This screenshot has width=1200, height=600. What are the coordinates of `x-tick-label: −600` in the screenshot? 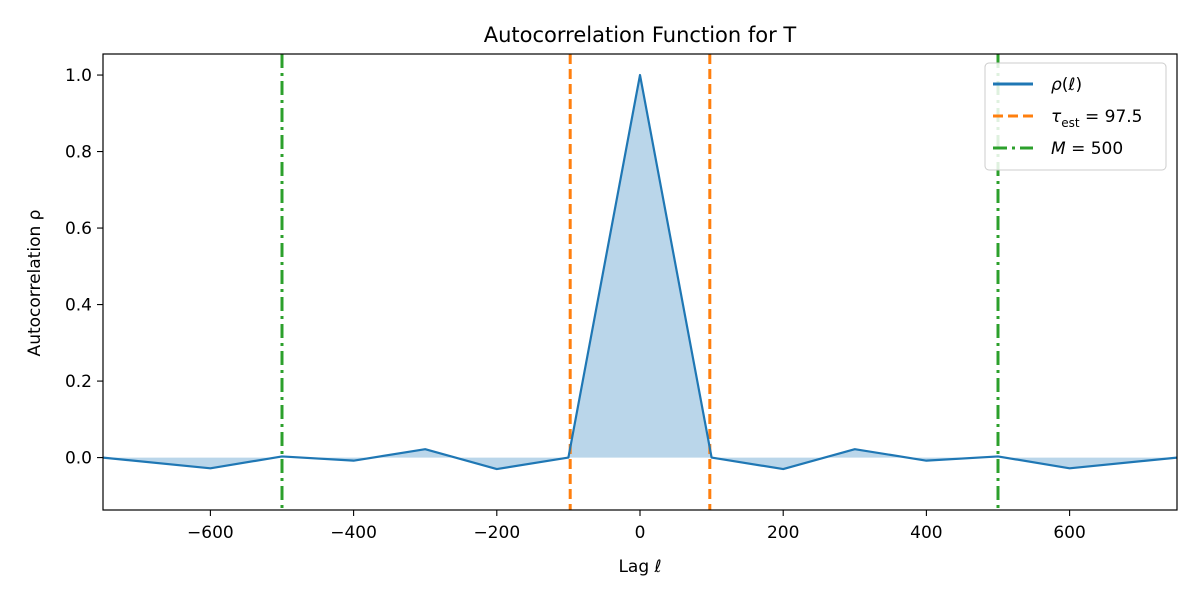 It's located at (210, 533).